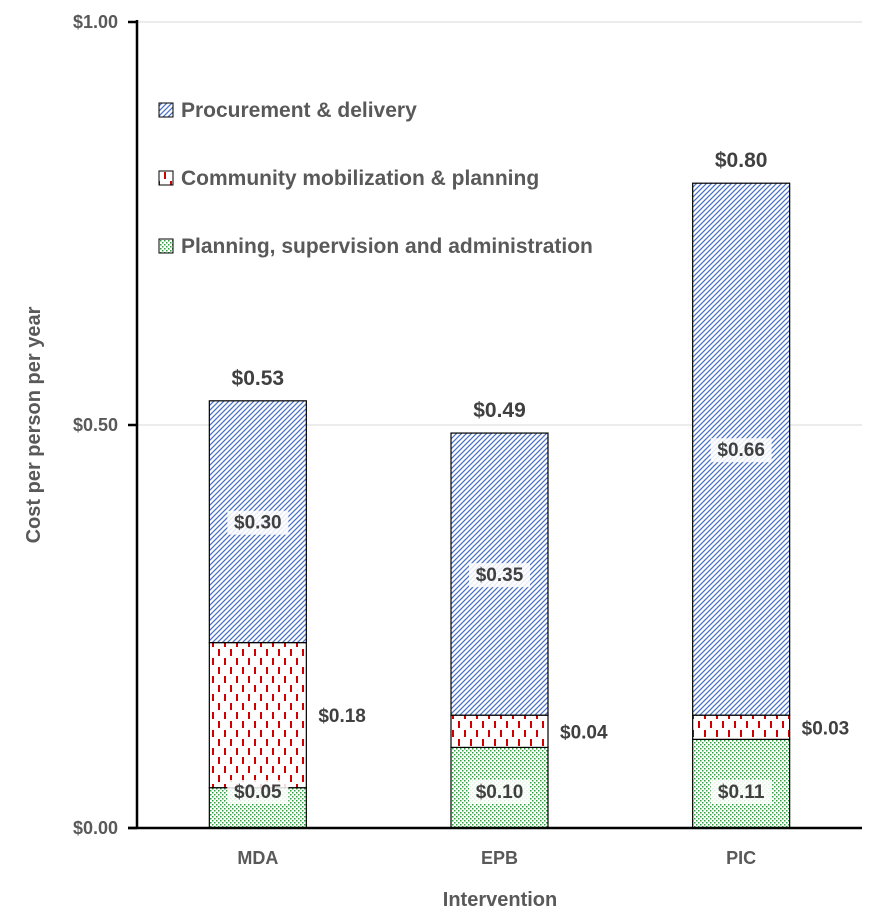 The height and width of the screenshot is (917, 875). I want to click on x-category-label: EPB, so click(499, 858).